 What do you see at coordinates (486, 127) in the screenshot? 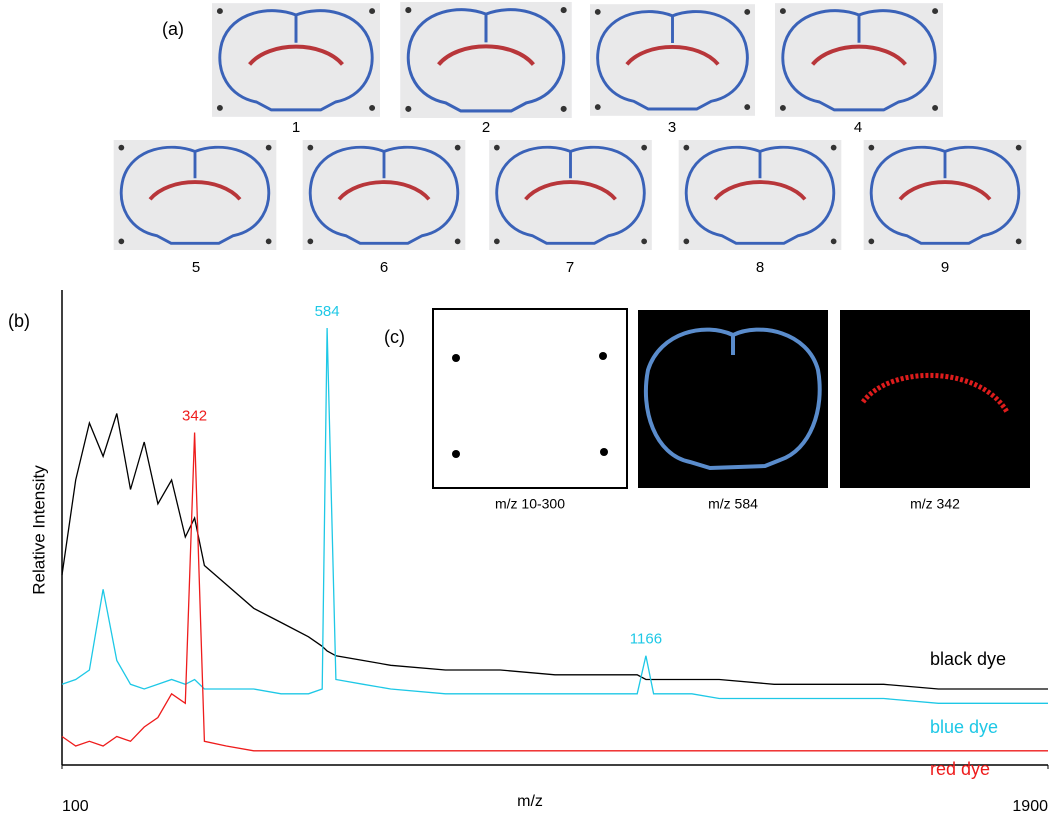
I see `section-caption: 2` at bounding box center [486, 127].